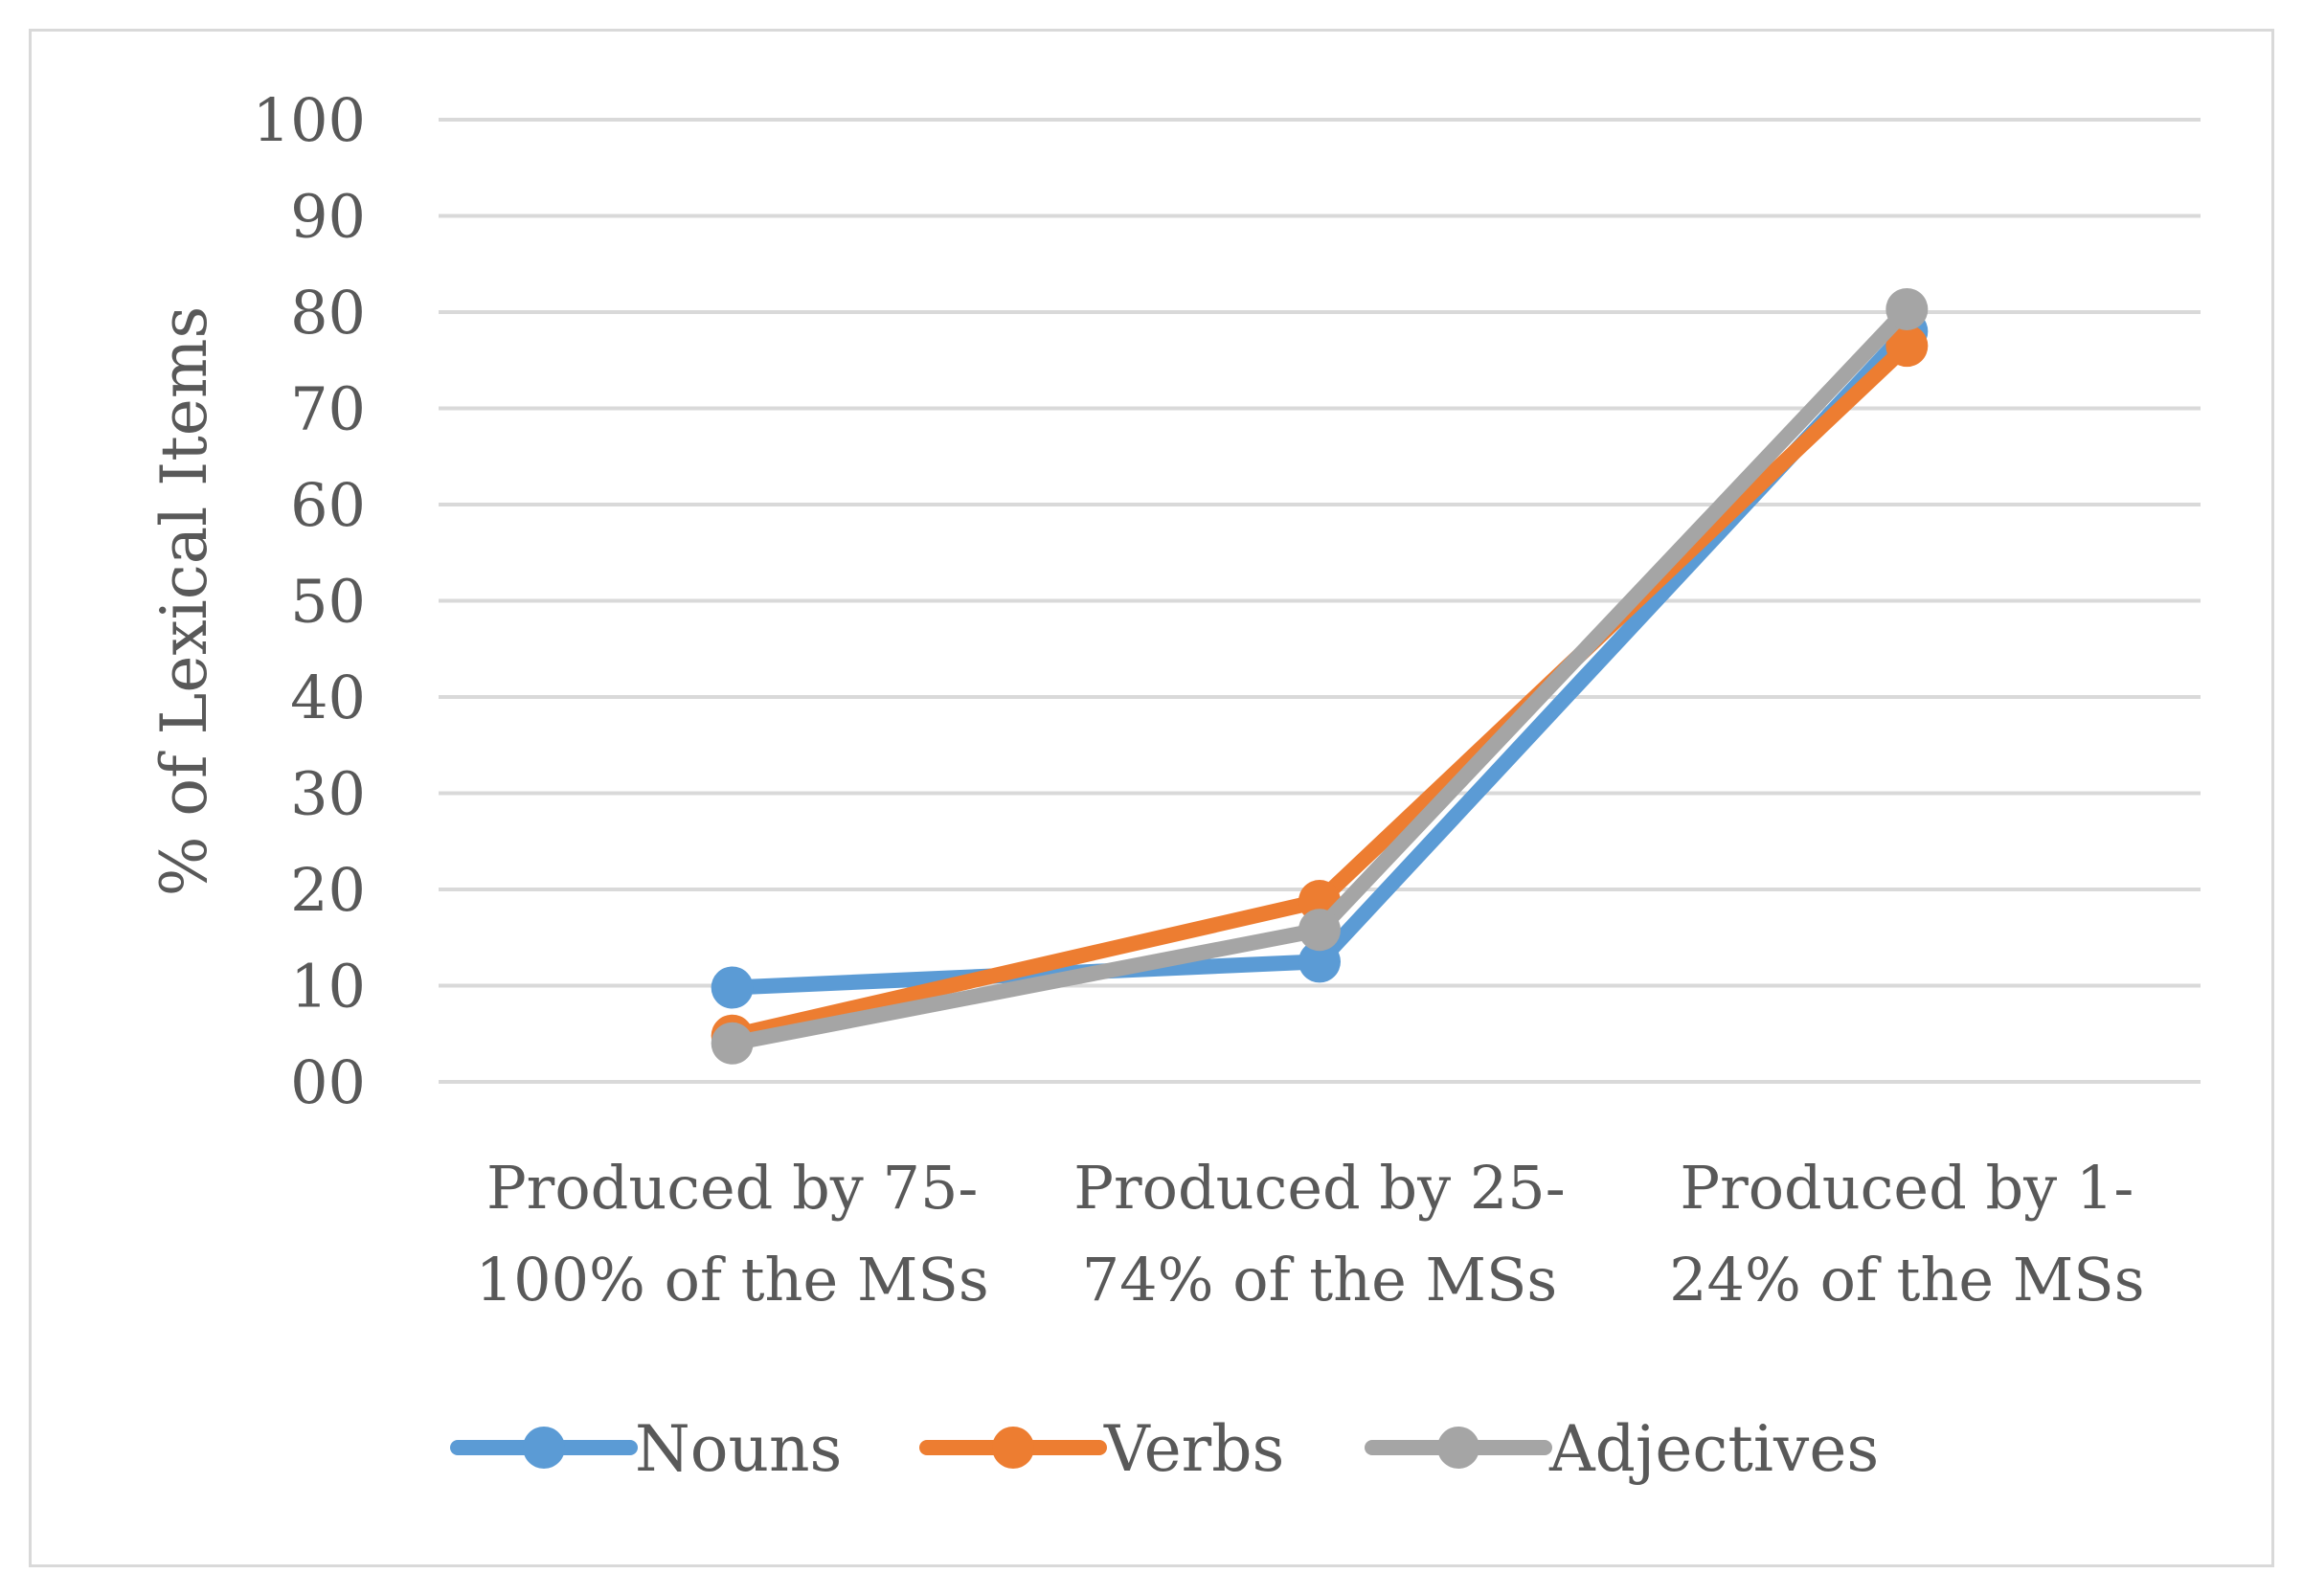  Describe the element at coordinates (328, 602) in the screenshot. I see `y-tick-label: 50` at that location.